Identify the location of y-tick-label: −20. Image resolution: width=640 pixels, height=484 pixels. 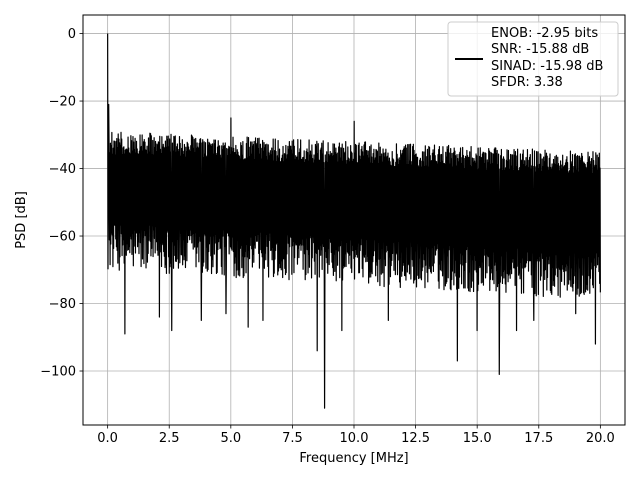
(62, 102).